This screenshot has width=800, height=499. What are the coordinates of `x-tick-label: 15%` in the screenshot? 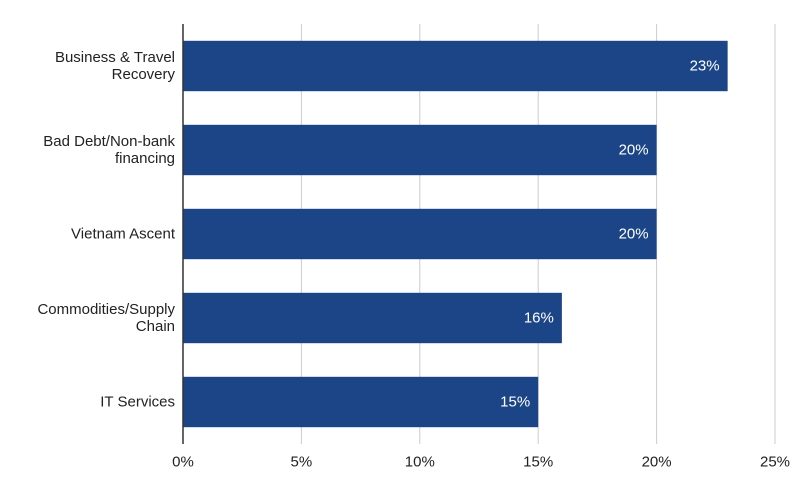 It's located at (538, 462).